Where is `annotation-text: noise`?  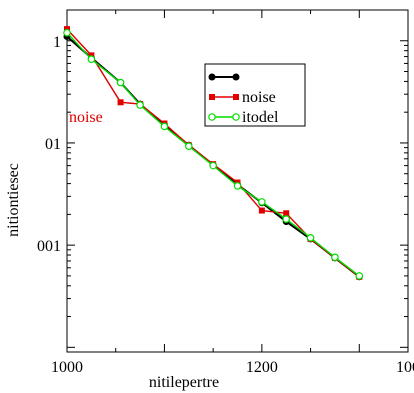
annotation-text: noise is located at coordinates (86, 117).